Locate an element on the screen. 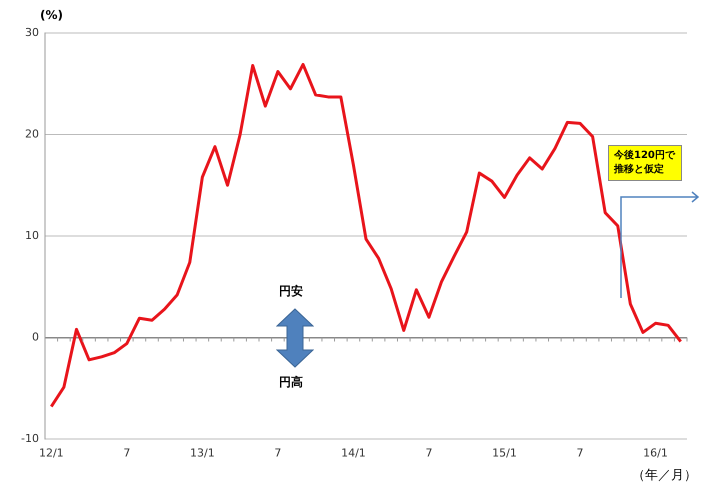  y-tick-label: 10 is located at coordinates (32, 235).